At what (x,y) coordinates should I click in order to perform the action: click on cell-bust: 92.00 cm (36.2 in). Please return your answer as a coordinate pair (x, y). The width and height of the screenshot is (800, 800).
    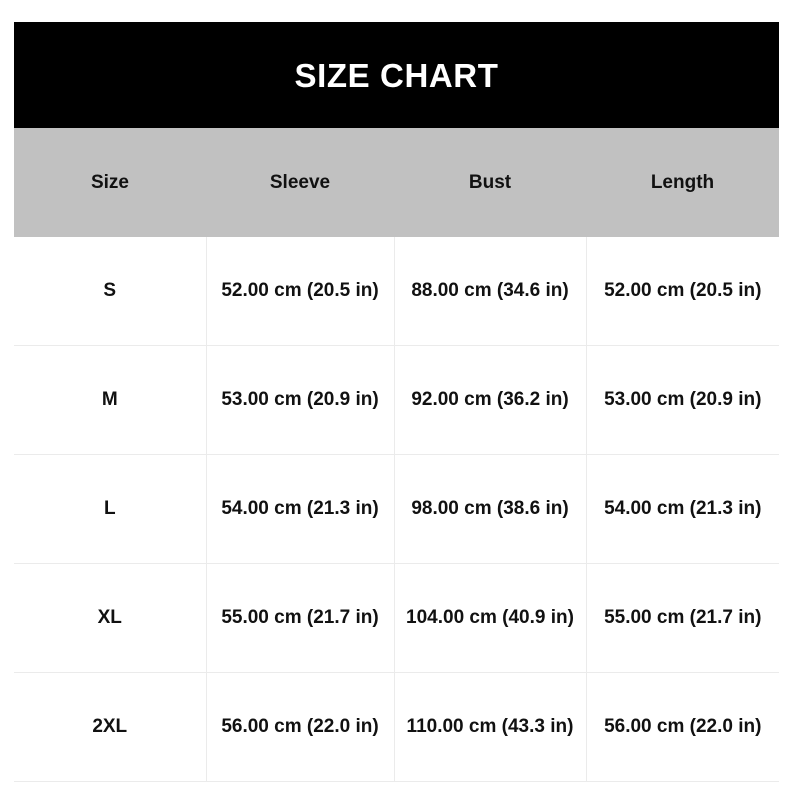
    Looking at the image, I should click on (490, 400).